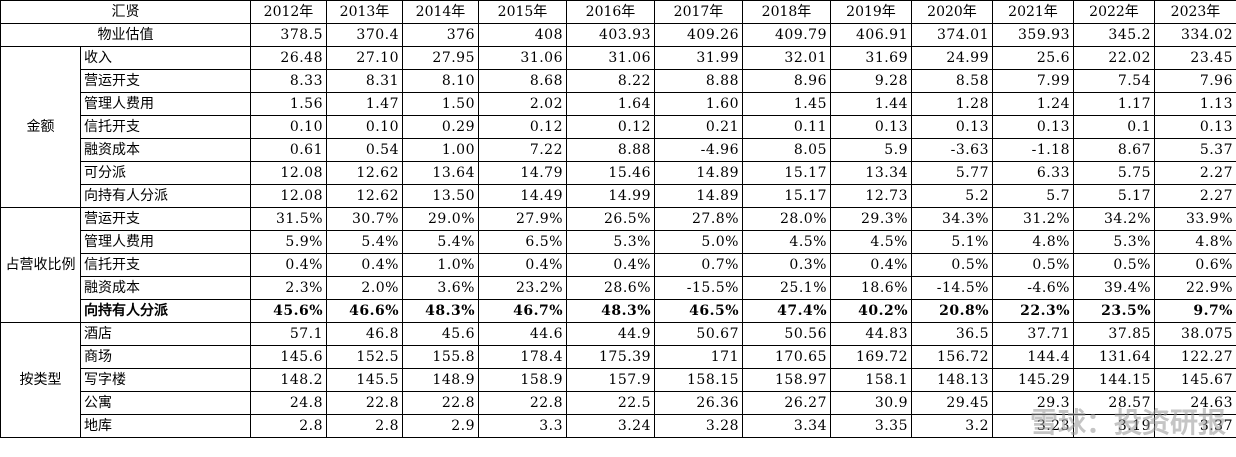  I want to click on value-cell: 158.1, so click(871, 380).